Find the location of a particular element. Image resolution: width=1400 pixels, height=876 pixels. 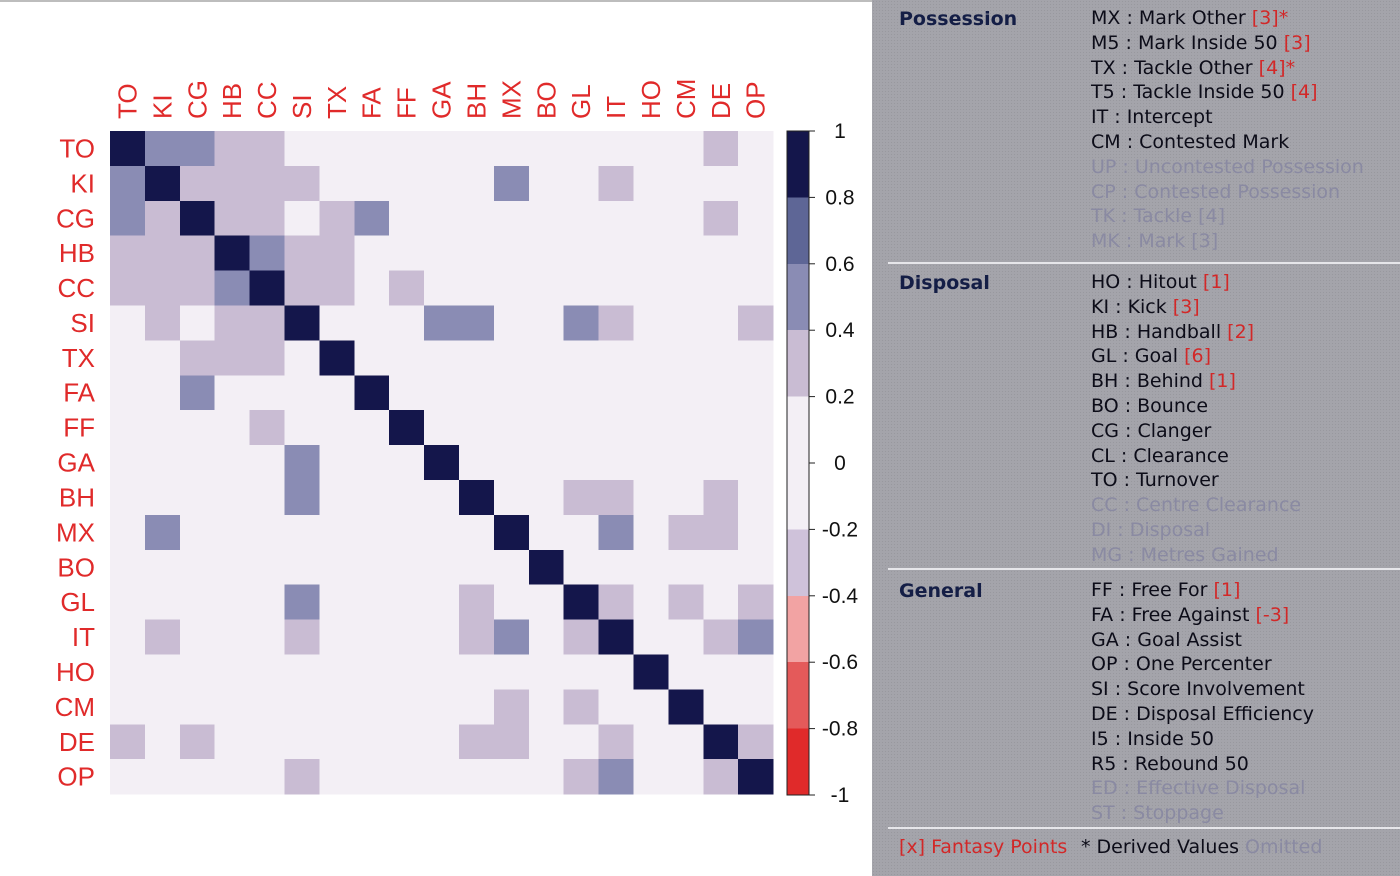

column-label: FA is located at coordinates (372, 103).